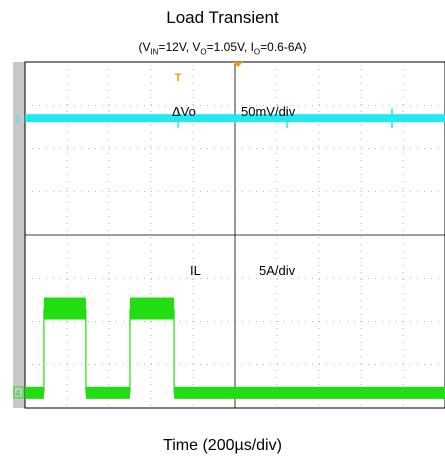 The image size is (445, 468). Describe the element at coordinates (184, 111) in the screenshot. I see `voltage-channel-label: ΔVo` at that location.